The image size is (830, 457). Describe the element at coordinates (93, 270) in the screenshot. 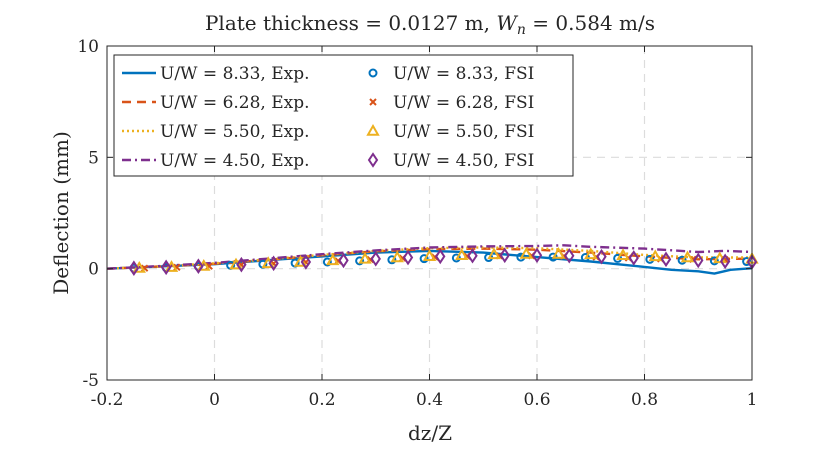

I see `y-tick-label: 0` at that location.